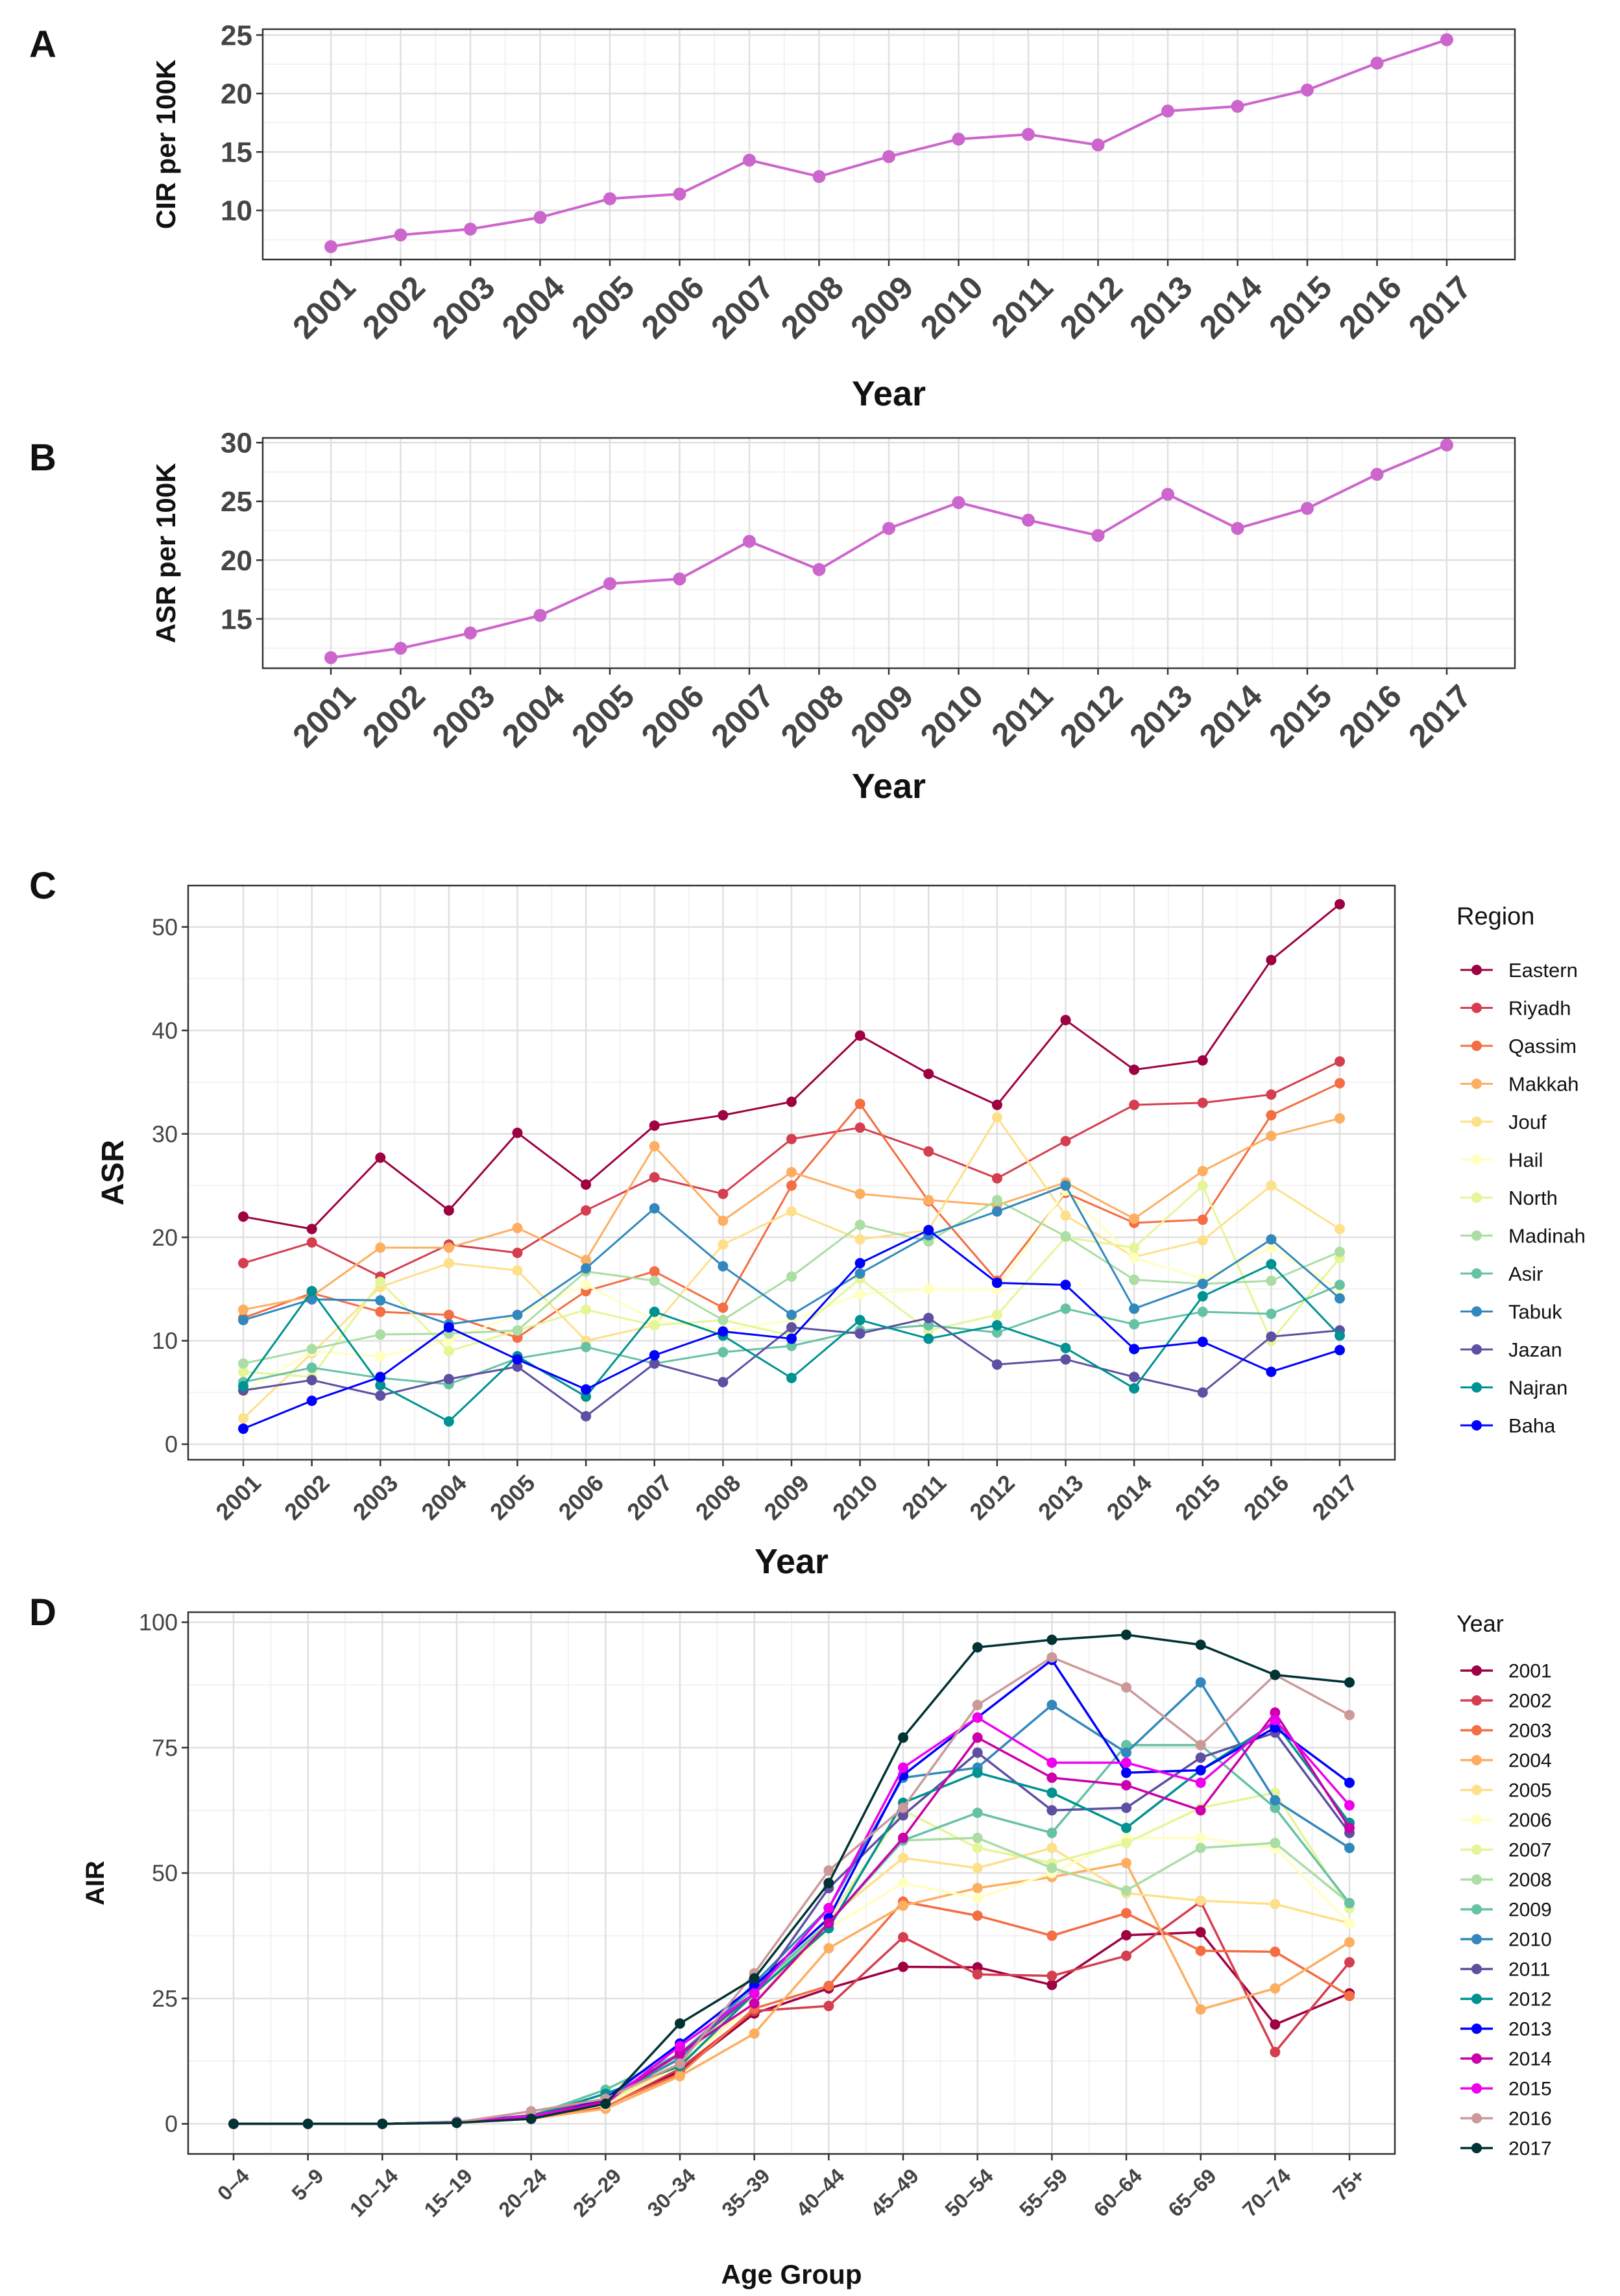  Describe the element at coordinates (374, 2192) in the screenshot. I see `x-tick-label: 10–14` at that location.